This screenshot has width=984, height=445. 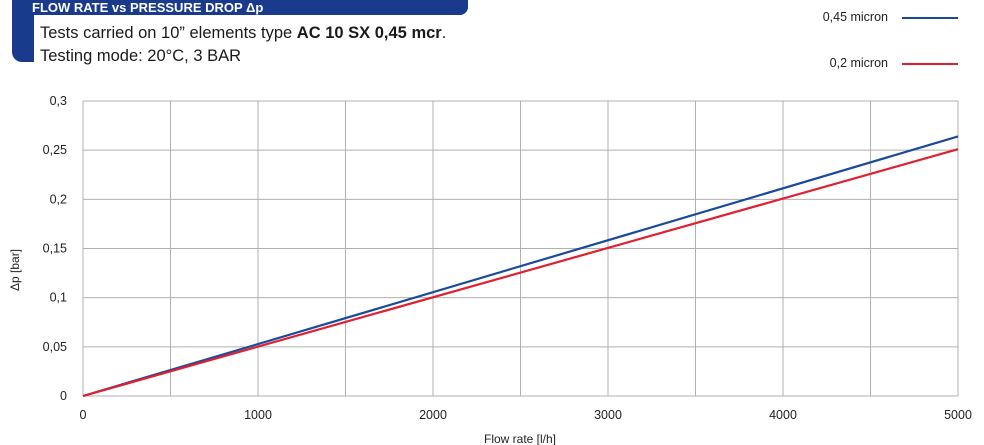 What do you see at coordinates (148, 7) in the screenshot?
I see `chart-section-title: FLOW RATE vs PRESSURE DROP Δp` at bounding box center [148, 7].